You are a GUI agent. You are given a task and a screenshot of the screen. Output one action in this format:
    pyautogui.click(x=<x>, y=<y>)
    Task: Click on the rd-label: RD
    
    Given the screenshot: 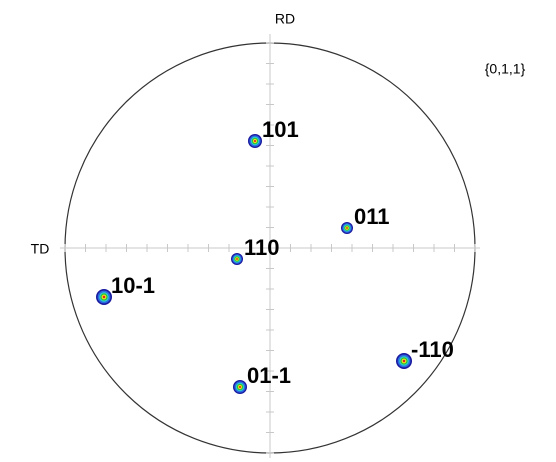 What is the action you would take?
    pyautogui.click(x=285, y=19)
    